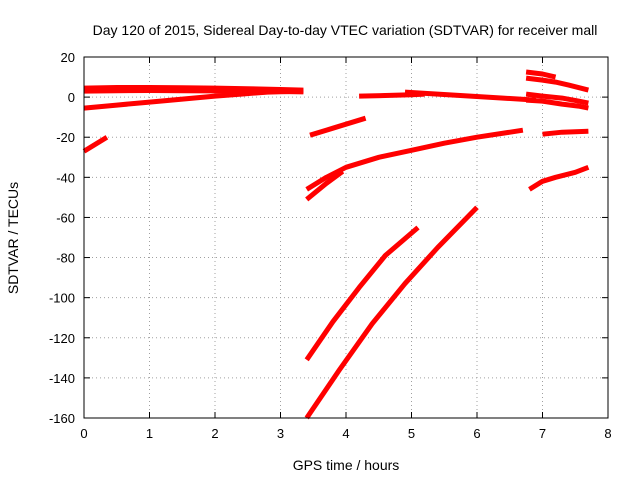 Image resolution: width=640 pixels, height=480 pixels. Describe the element at coordinates (62, 418) in the screenshot. I see `y-tick-label: -160` at that location.